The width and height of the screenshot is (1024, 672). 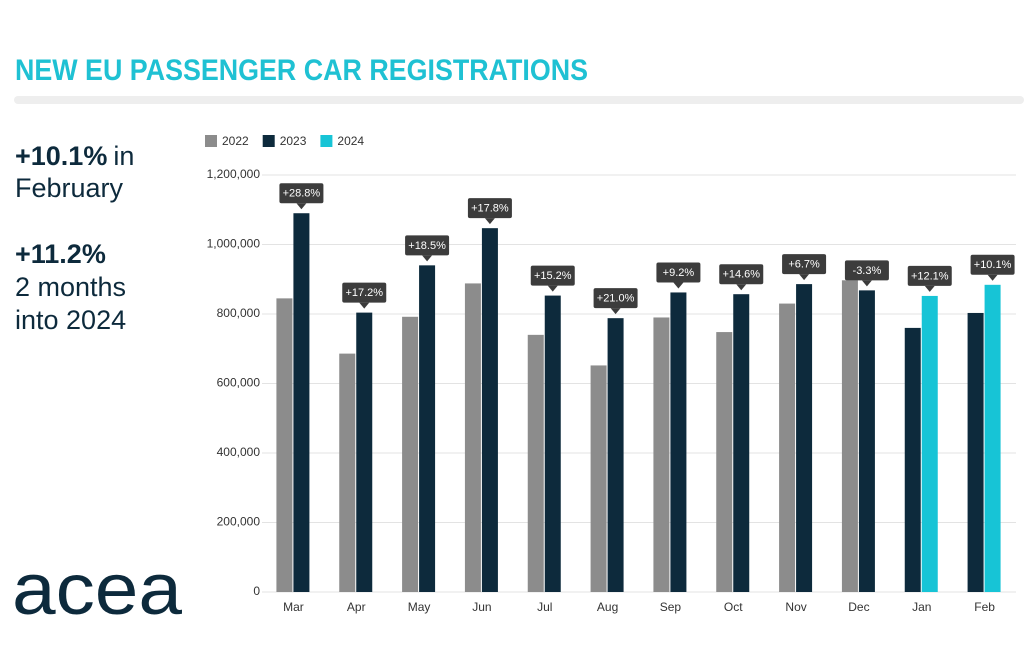 What do you see at coordinates (858, 607) in the screenshot?
I see `x-tick-label: Dec` at bounding box center [858, 607].